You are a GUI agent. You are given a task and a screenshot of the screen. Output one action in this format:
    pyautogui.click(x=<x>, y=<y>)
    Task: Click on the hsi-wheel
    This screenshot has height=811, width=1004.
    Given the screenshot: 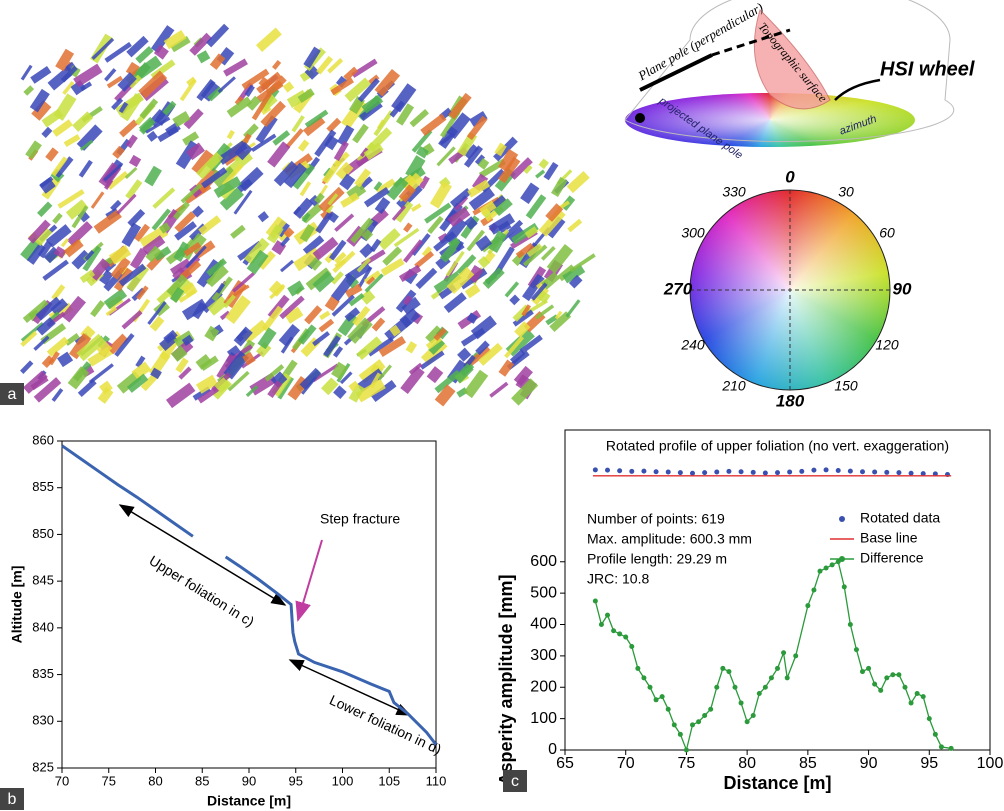 What is the action you would take?
    pyautogui.click(x=790, y=290)
    